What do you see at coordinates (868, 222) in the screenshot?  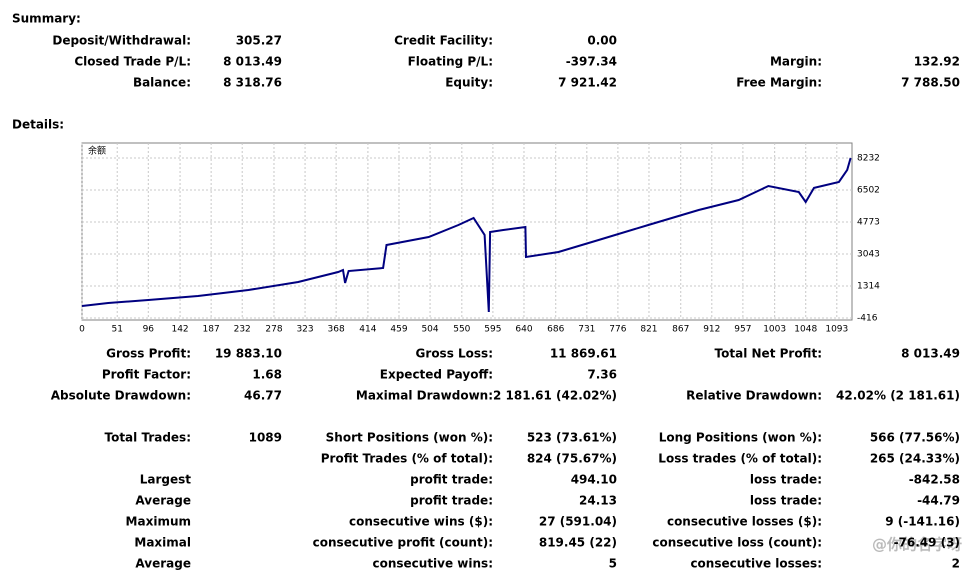 I see `y-tick-label: 4773` at bounding box center [868, 222].